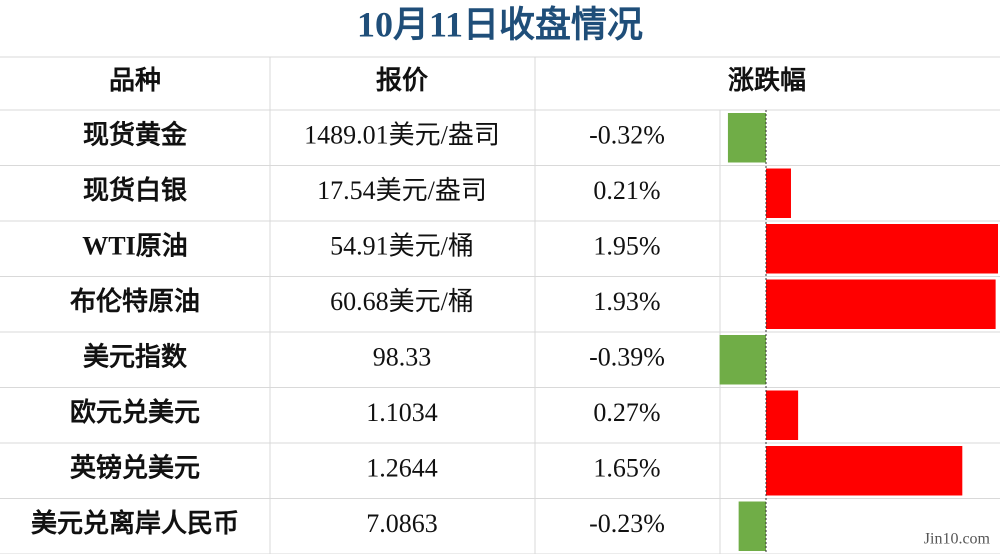 The image size is (1000, 554). Describe the element at coordinates (402, 301) in the screenshot. I see `row-quote: 60.68美元/桶` at that location.